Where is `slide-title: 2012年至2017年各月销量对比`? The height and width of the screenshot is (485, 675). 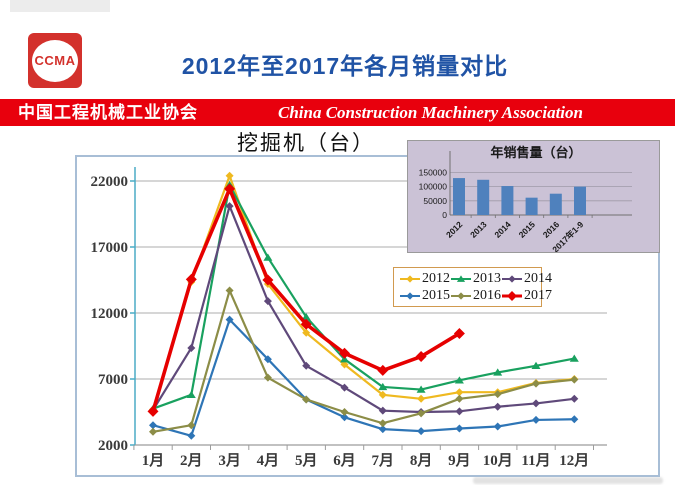 slide-title: 2012年至2017年各月销量对比 is located at coordinates (345, 66).